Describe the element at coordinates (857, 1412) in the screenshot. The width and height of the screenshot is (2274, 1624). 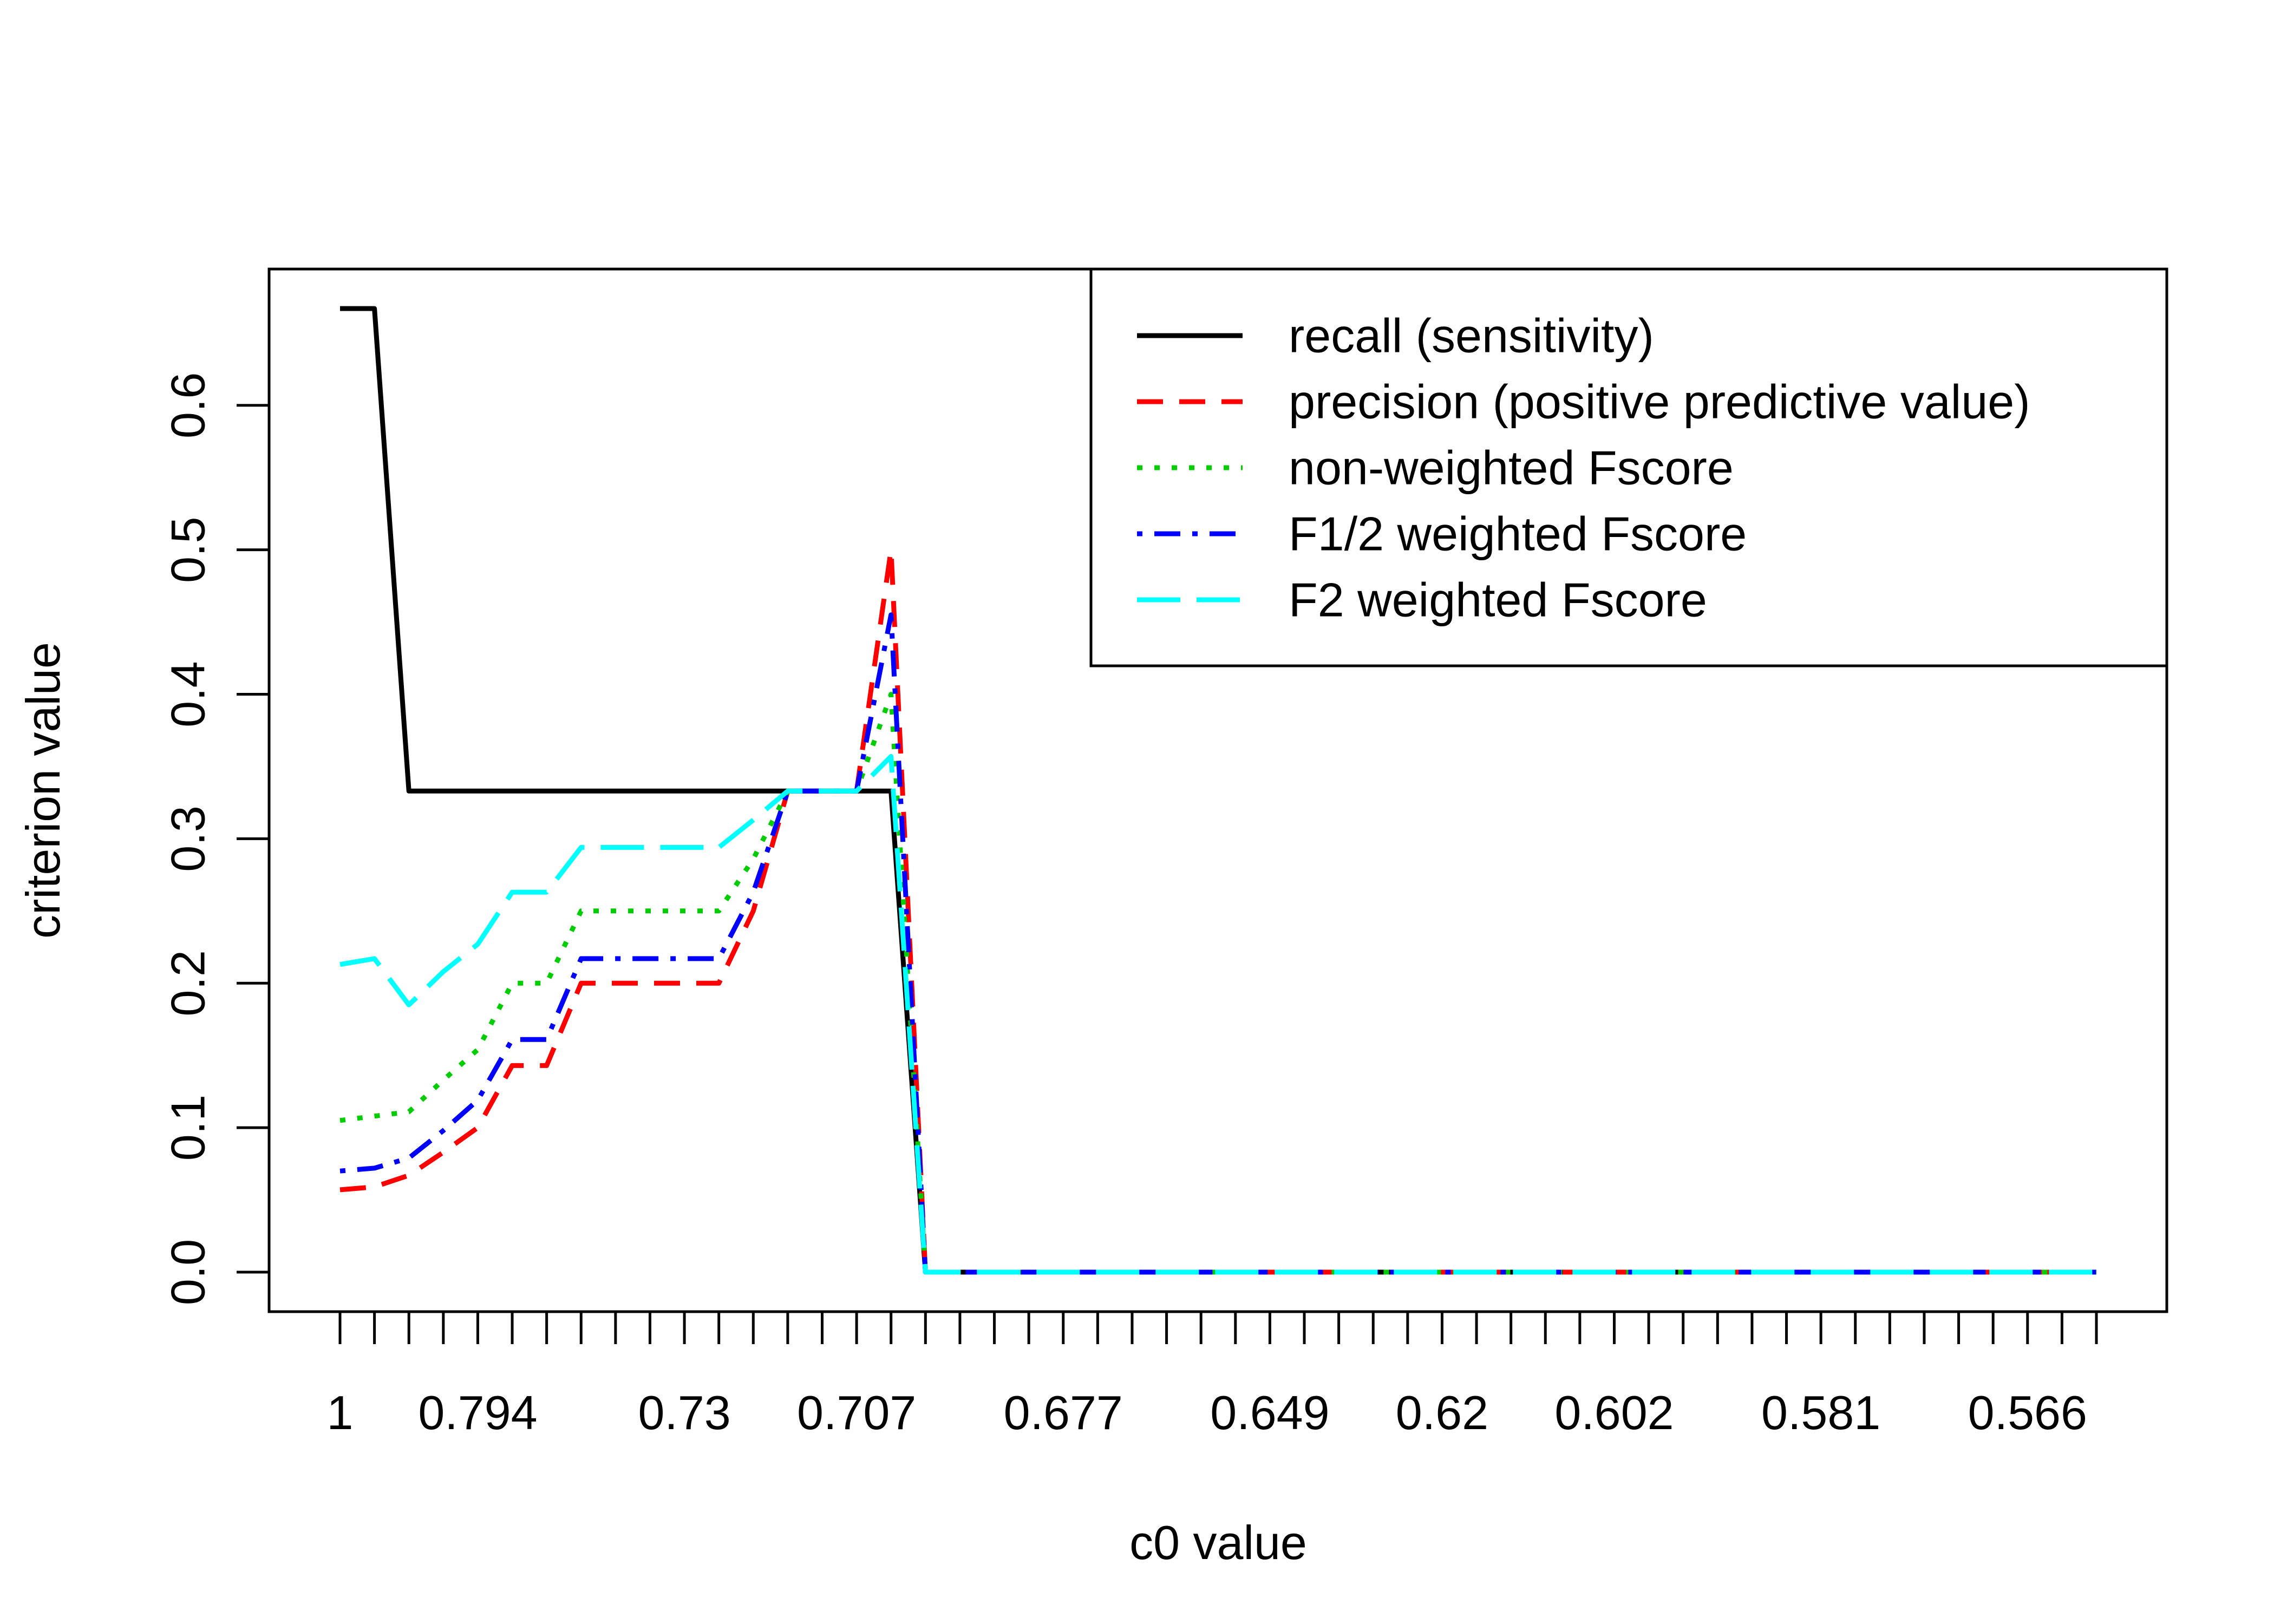
I see `x-tick-label: 0.707` at that location.